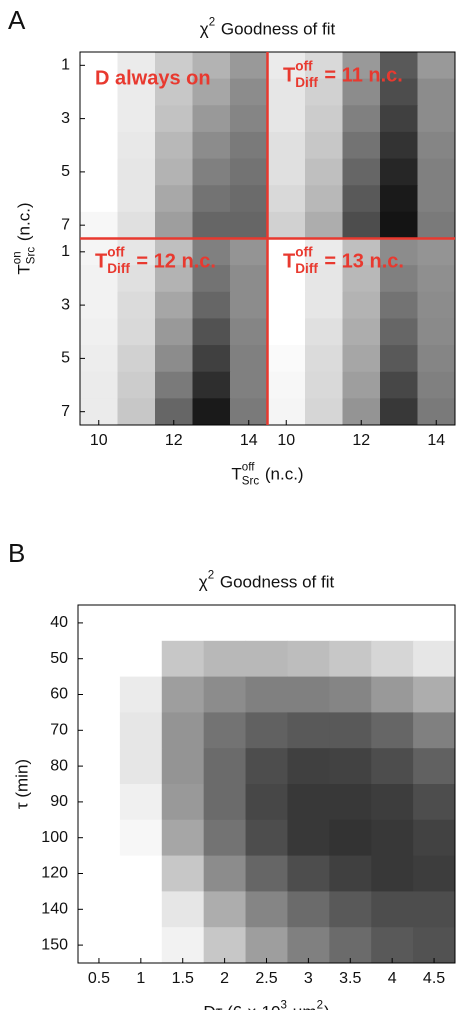  Describe the element at coordinates (65, 411) in the screenshot. I see `y-tick-label: 7` at that location.